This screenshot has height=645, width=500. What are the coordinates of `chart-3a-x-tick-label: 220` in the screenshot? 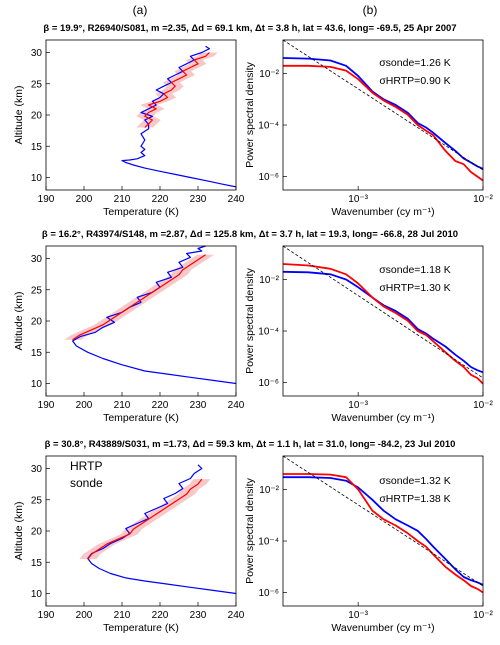 It's located at (160, 615).